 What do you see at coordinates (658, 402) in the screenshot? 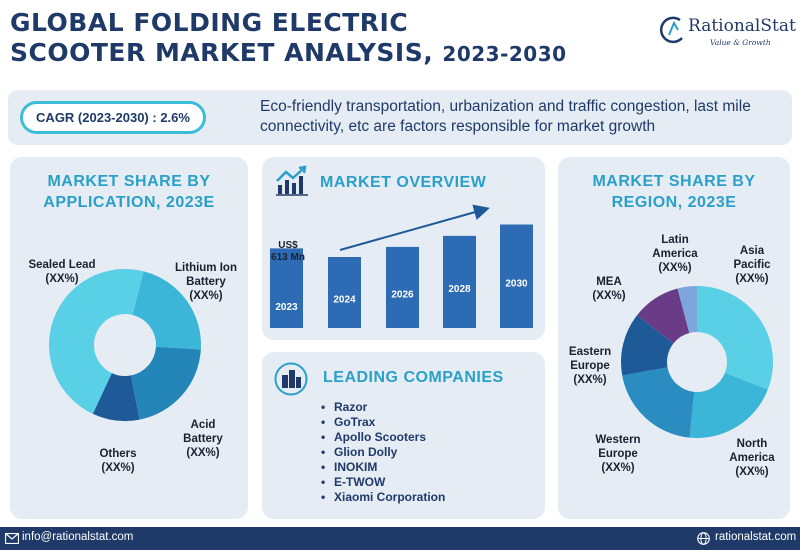
I see `donut-slice-western-europe` at bounding box center [658, 402].